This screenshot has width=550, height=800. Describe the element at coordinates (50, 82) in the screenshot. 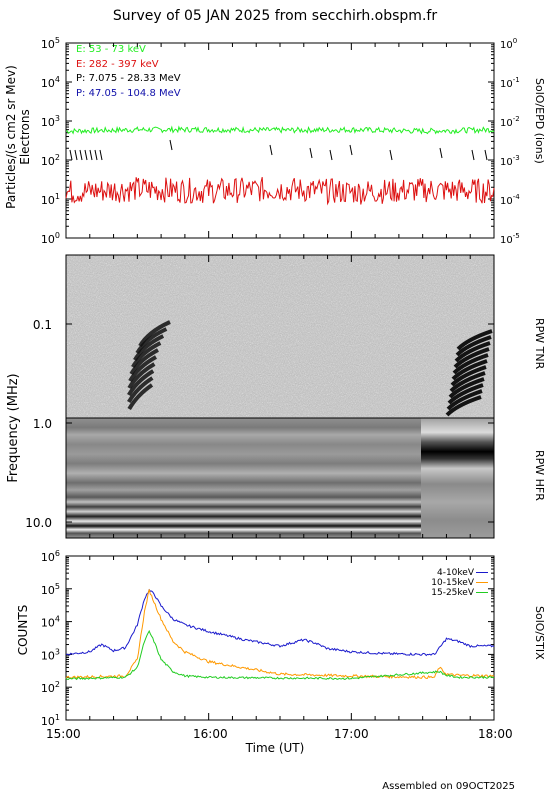

I see `epd-left-tick-label: 10⁴` at that location.